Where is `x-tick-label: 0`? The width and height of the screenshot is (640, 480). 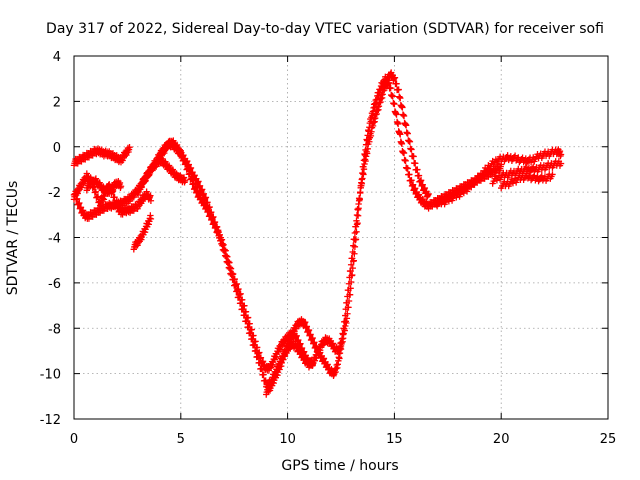 x-tick-label: 0 is located at coordinates (74, 439).